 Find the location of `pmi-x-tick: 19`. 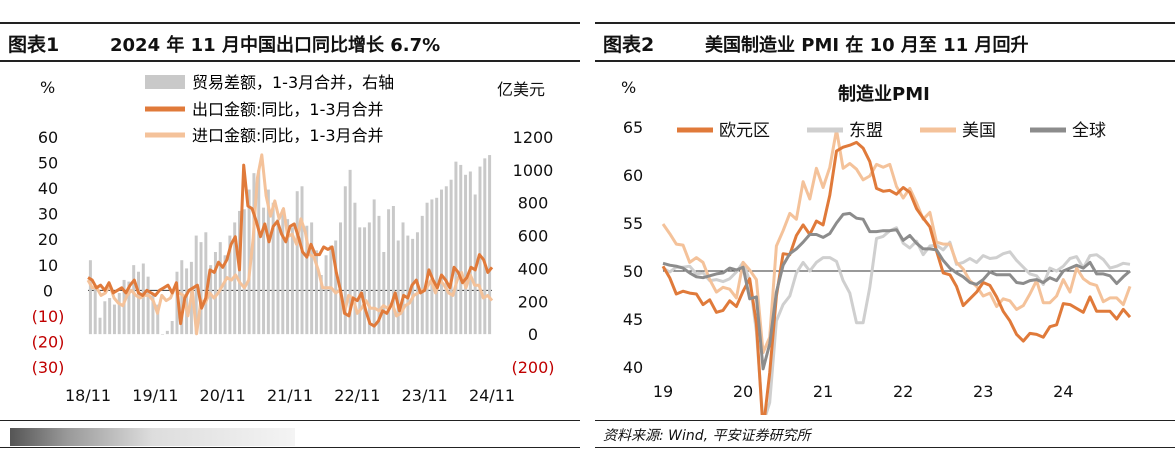

pmi-x-tick: 19 is located at coordinates (663, 391).